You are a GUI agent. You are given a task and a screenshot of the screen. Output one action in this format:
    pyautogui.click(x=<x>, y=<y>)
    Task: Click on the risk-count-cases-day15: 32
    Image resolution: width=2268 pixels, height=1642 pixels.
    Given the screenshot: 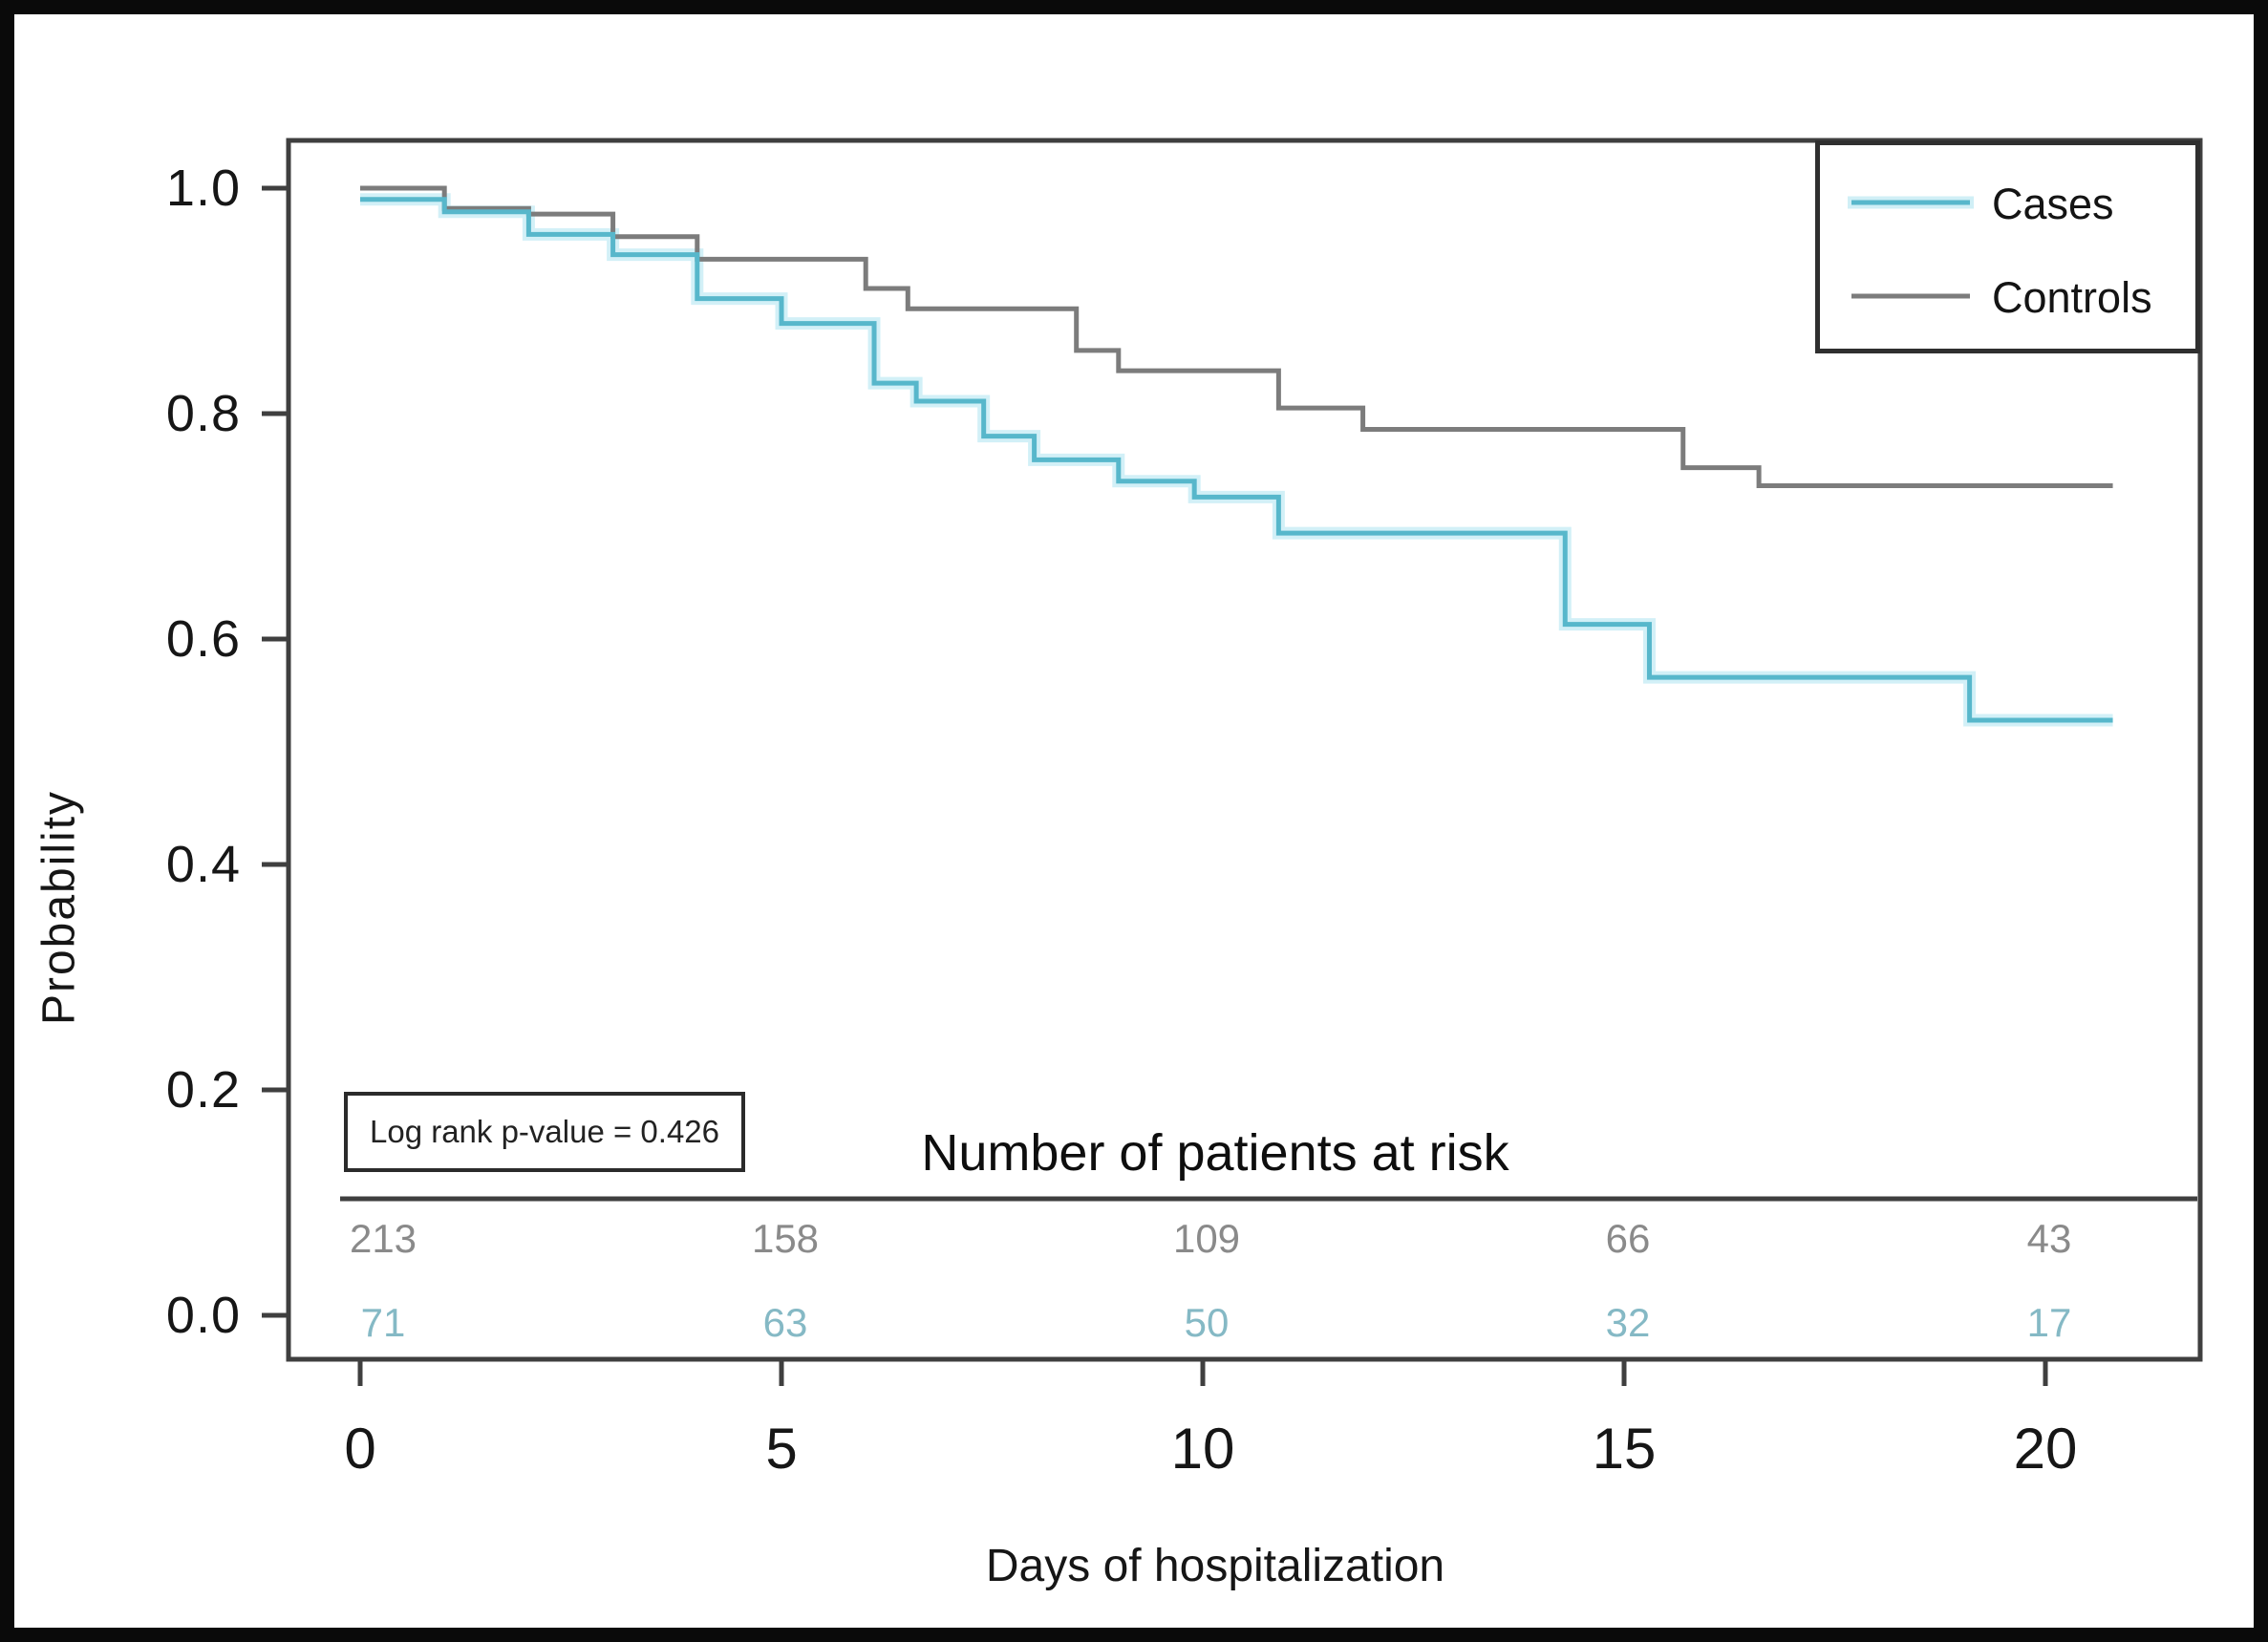 What is the action you would take?
    pyautogui.click(x=1628, y=1323)
    